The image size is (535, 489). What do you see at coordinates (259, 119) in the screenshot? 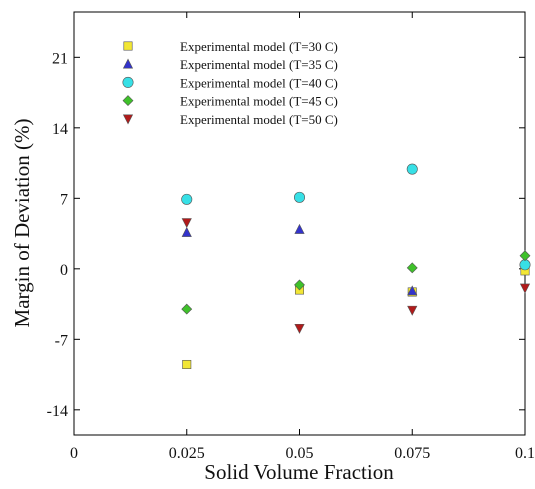
I see `legend-label-series-5: Experimental model (T=50 C)` at bounding box center [259, 119].